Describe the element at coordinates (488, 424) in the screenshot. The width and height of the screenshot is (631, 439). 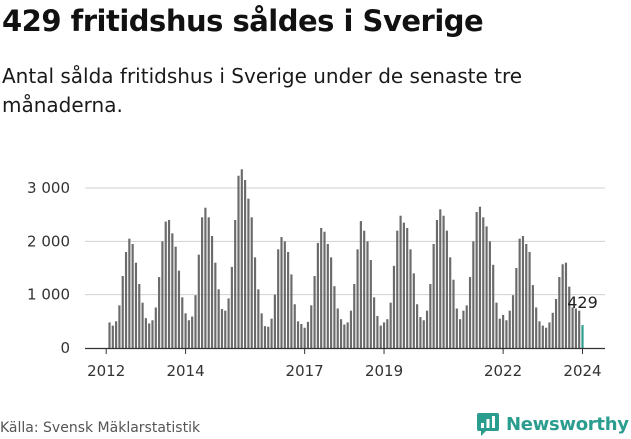
I see `newsworthy-logo-icon` at that location.